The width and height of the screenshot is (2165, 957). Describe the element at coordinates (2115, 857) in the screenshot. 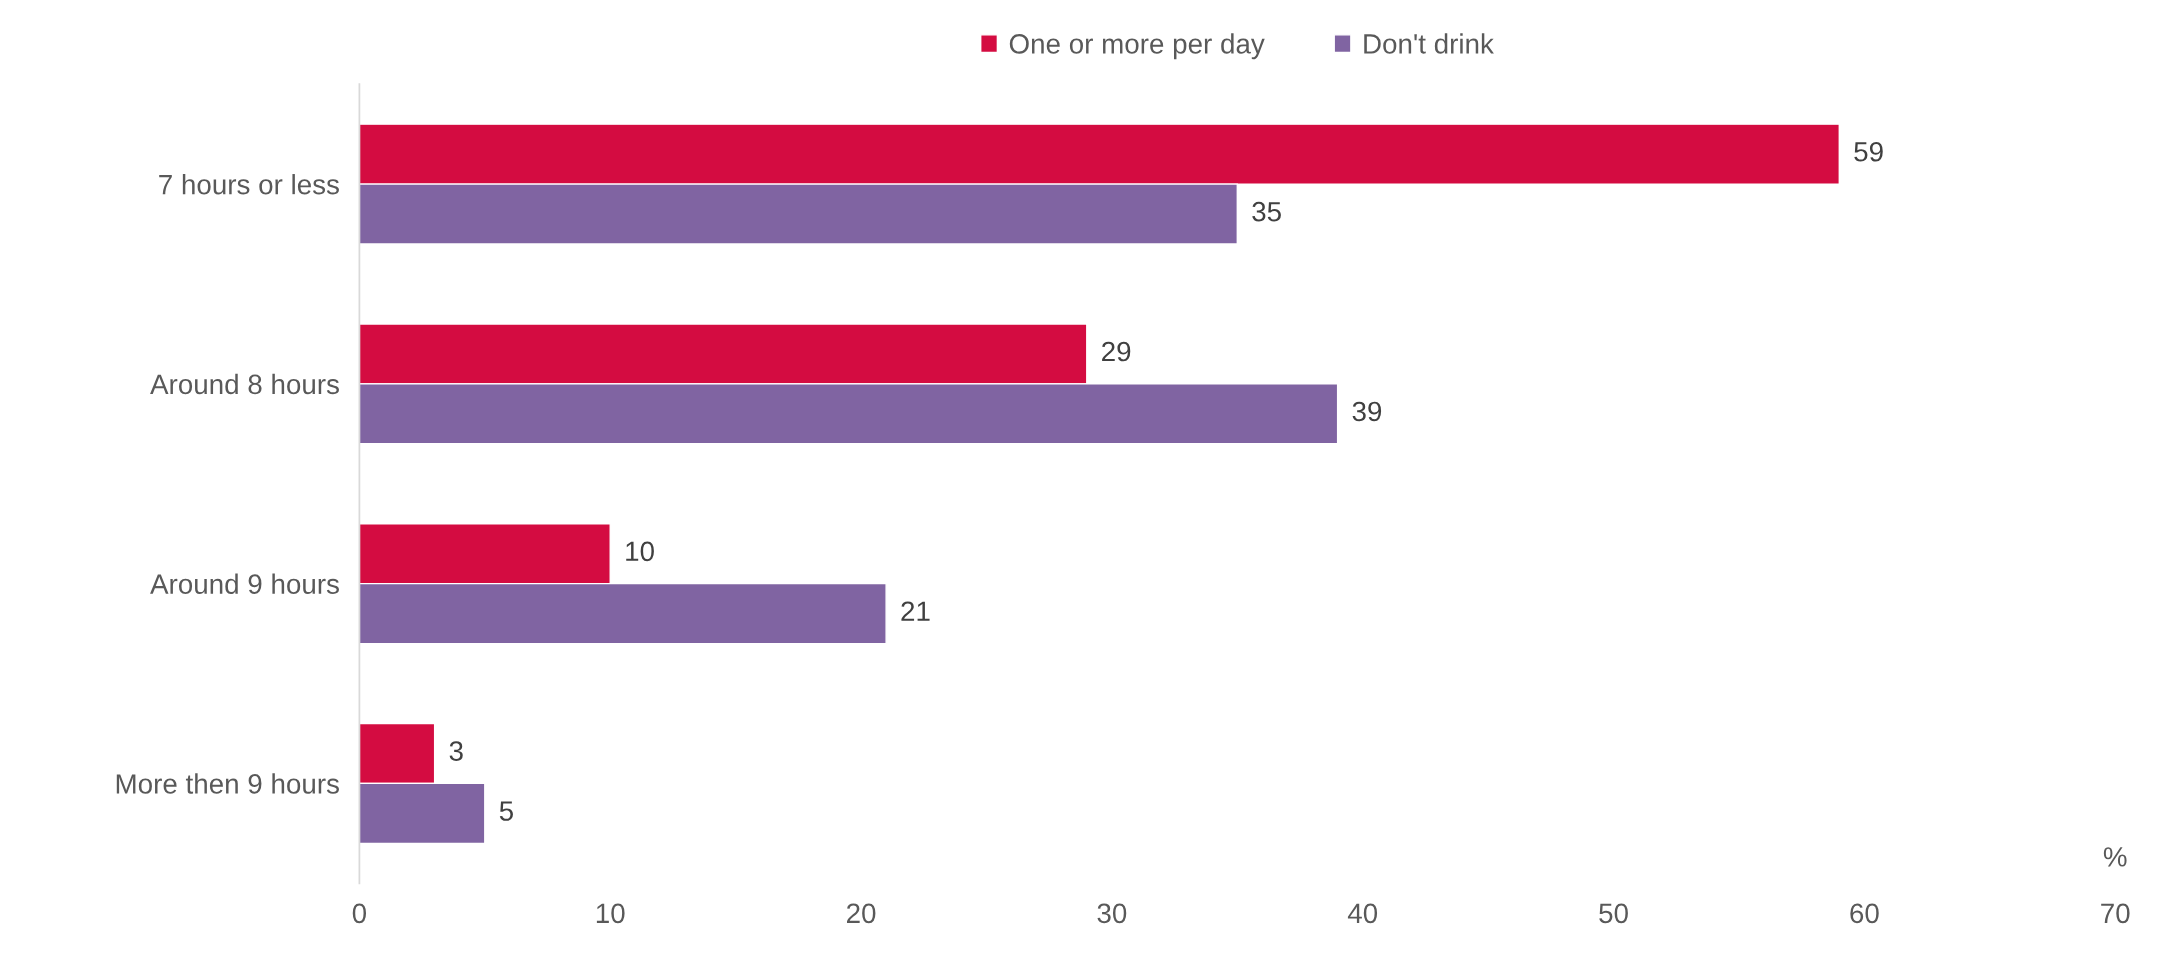

I see `x-axis-title: %` at that location.